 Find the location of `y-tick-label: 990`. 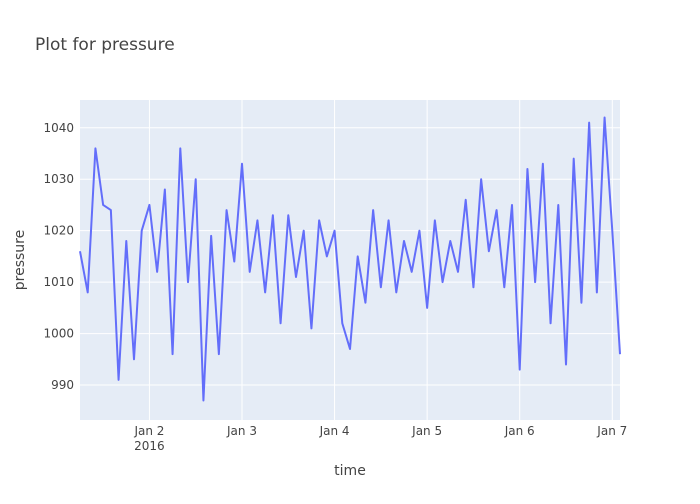

y-tick-label: 990 is located at coordinates (62, 385).